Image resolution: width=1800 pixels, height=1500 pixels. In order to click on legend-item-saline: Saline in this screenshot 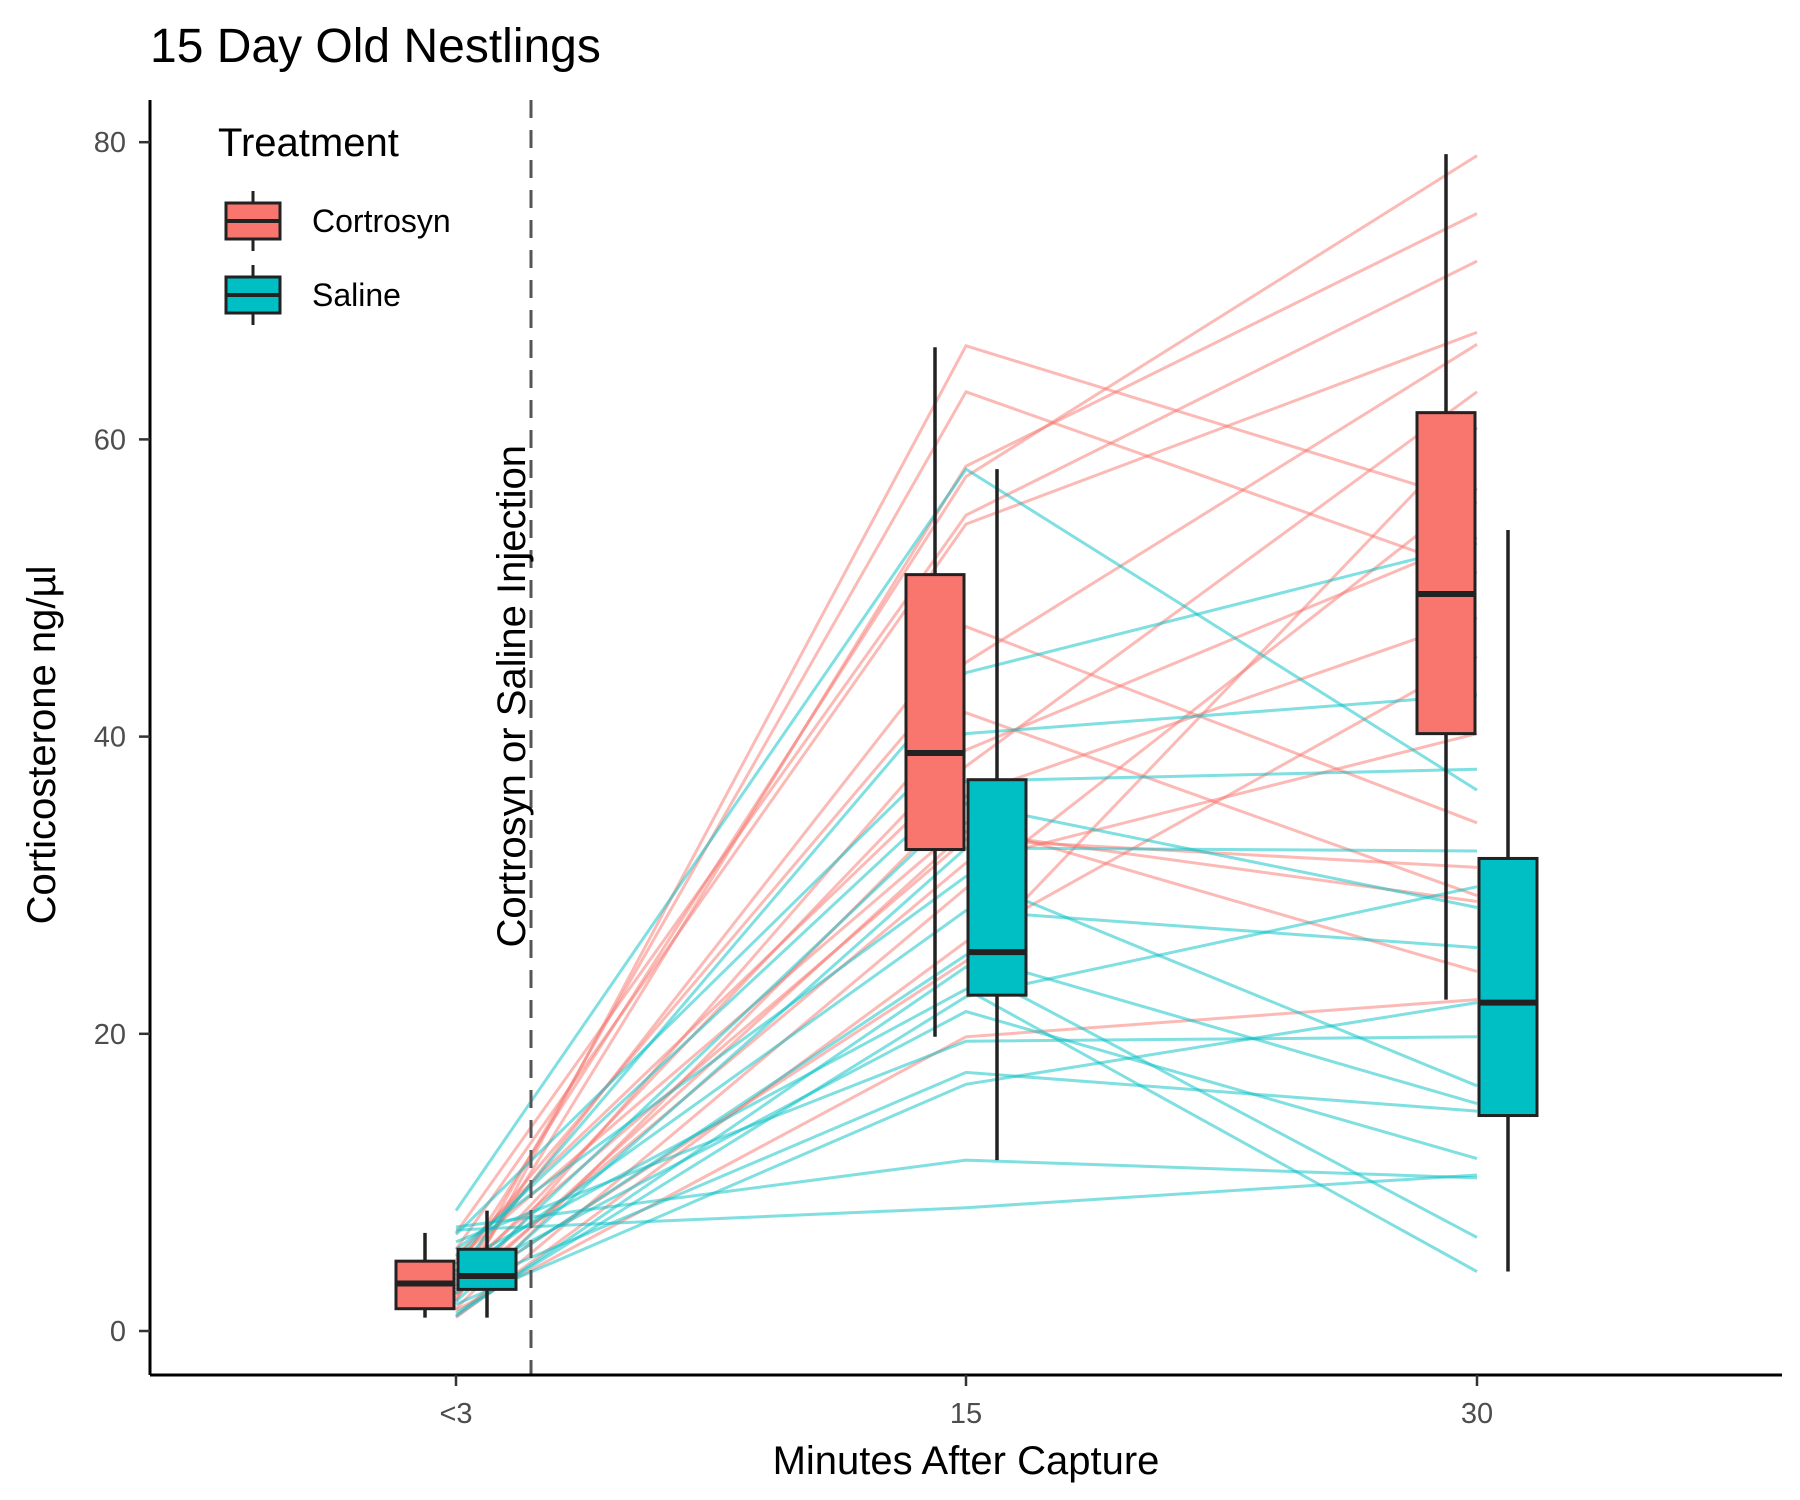, I will do `click(312, 295)`.